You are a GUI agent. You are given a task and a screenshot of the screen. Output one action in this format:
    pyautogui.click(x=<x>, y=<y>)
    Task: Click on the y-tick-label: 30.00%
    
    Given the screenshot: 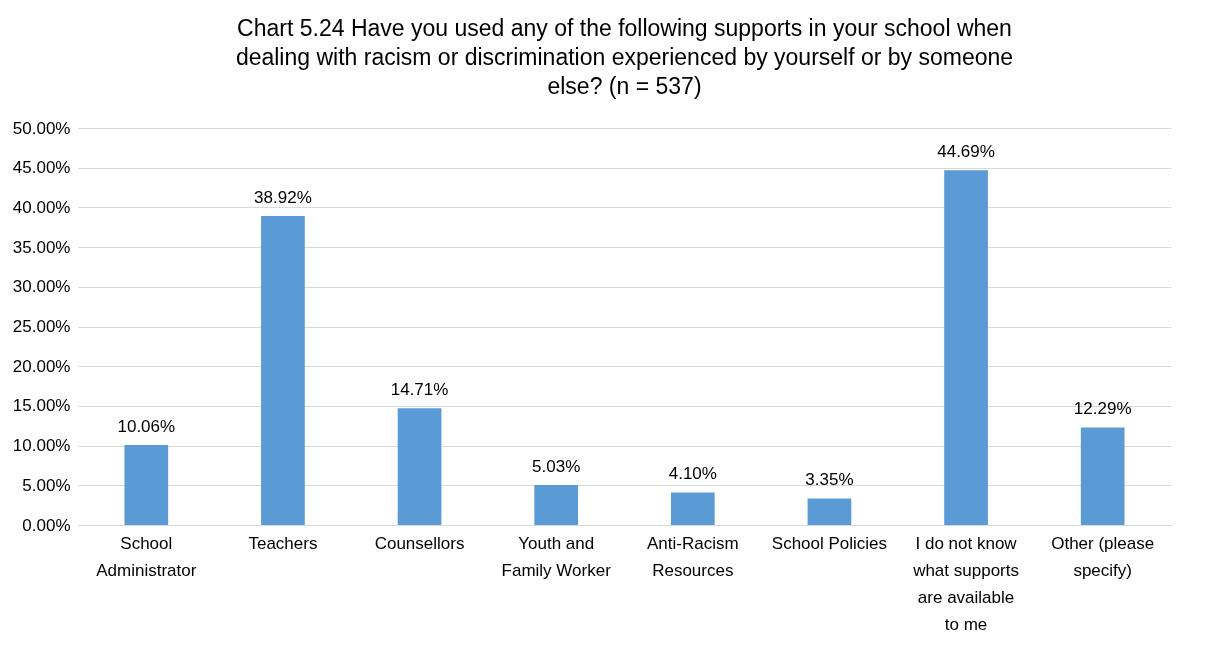 What is the action you would take?
    pyautogui.click(x=41, y=287)
    